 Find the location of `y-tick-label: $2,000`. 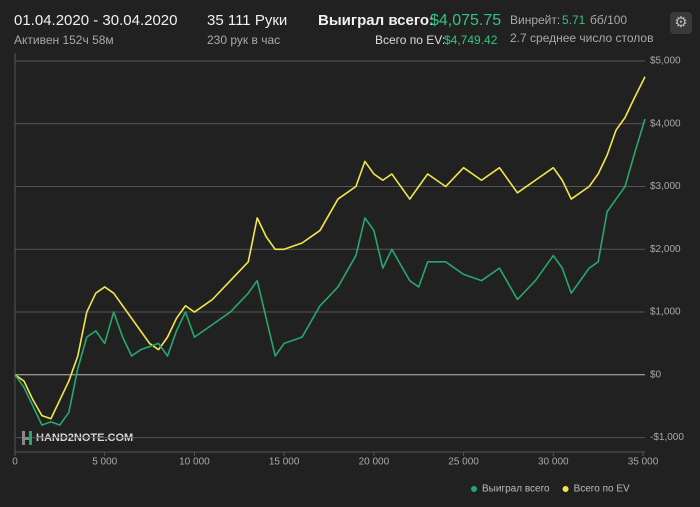

y-tick-label: $2,000 is located at coordinates (665, 249).